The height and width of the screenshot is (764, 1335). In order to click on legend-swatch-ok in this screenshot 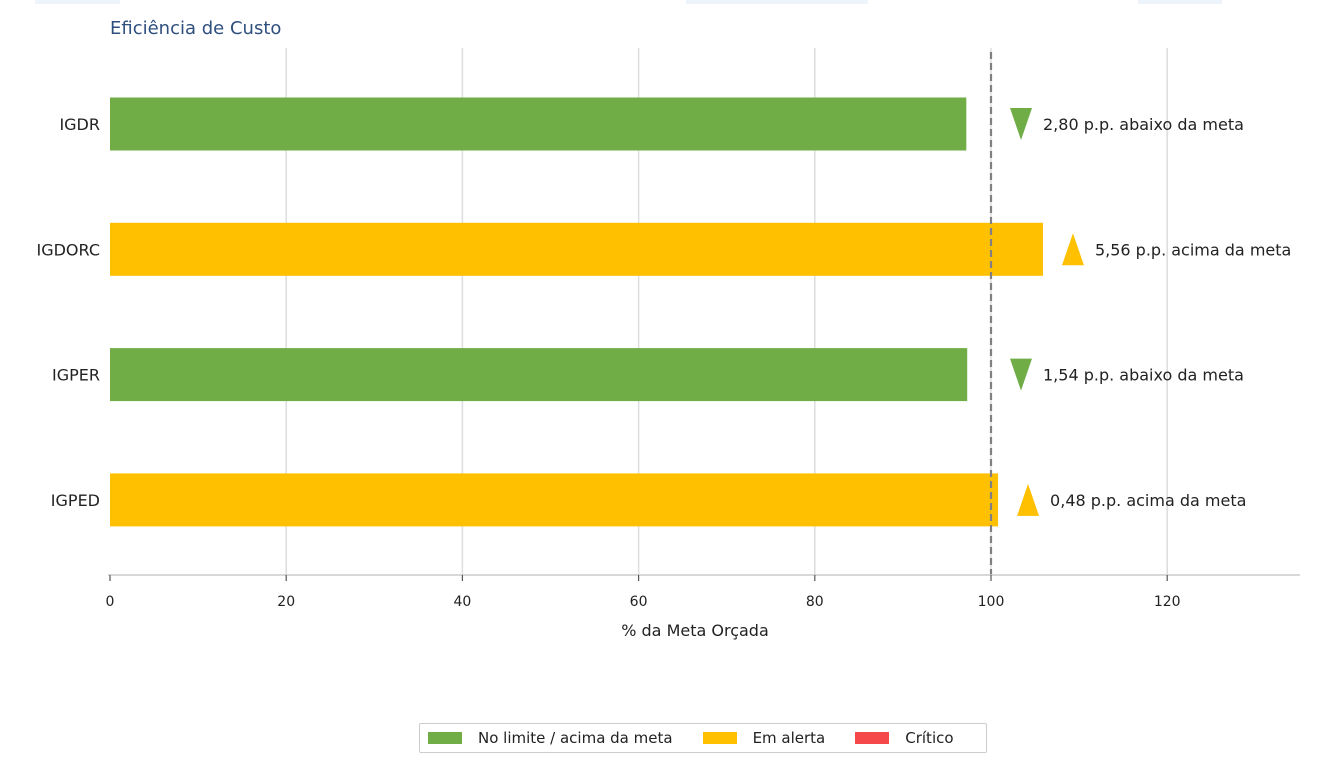, I will do `click(445, 738)`.